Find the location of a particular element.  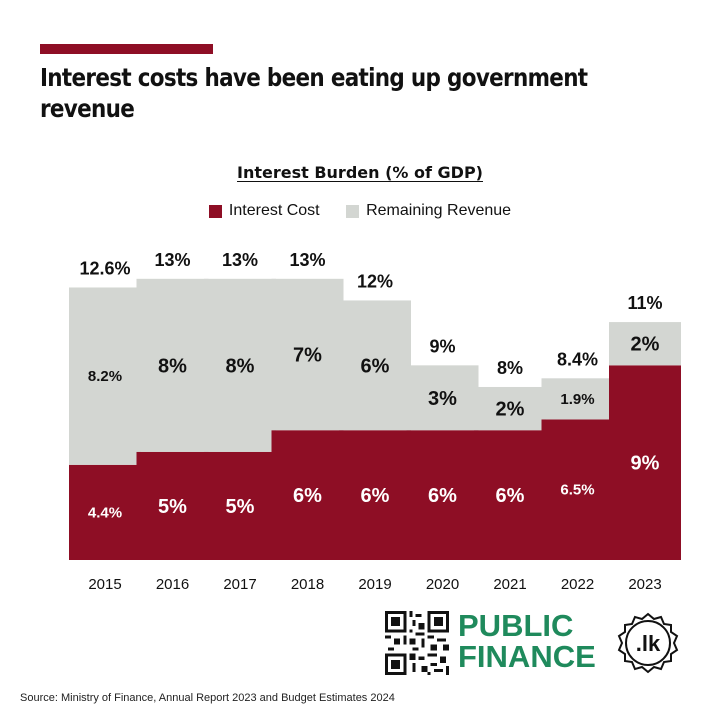

qr-code is located at coordinates (417, 643).